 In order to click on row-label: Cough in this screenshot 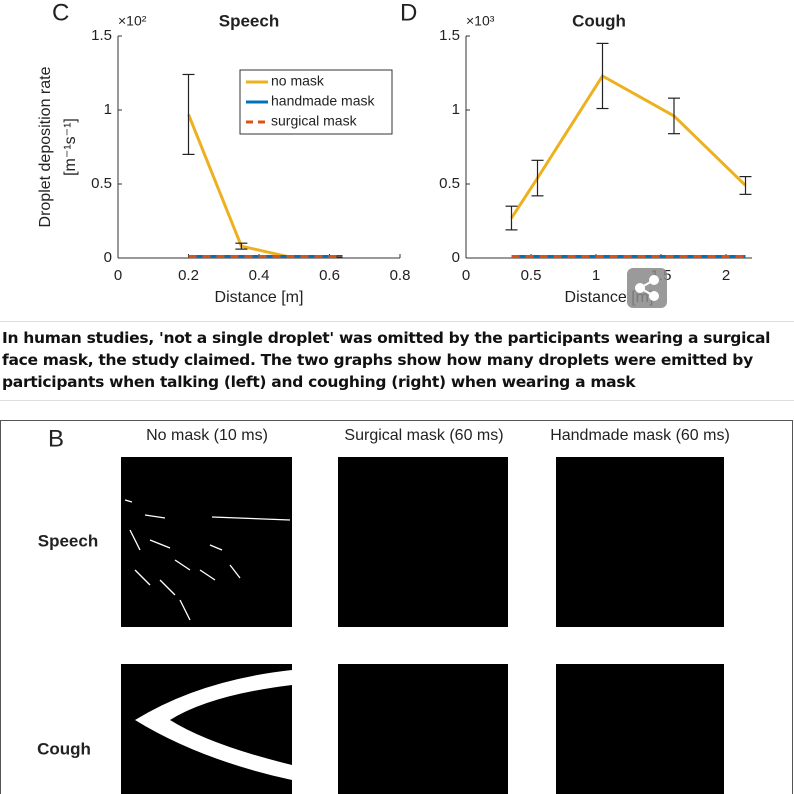, I will do `click(64, 748)`.